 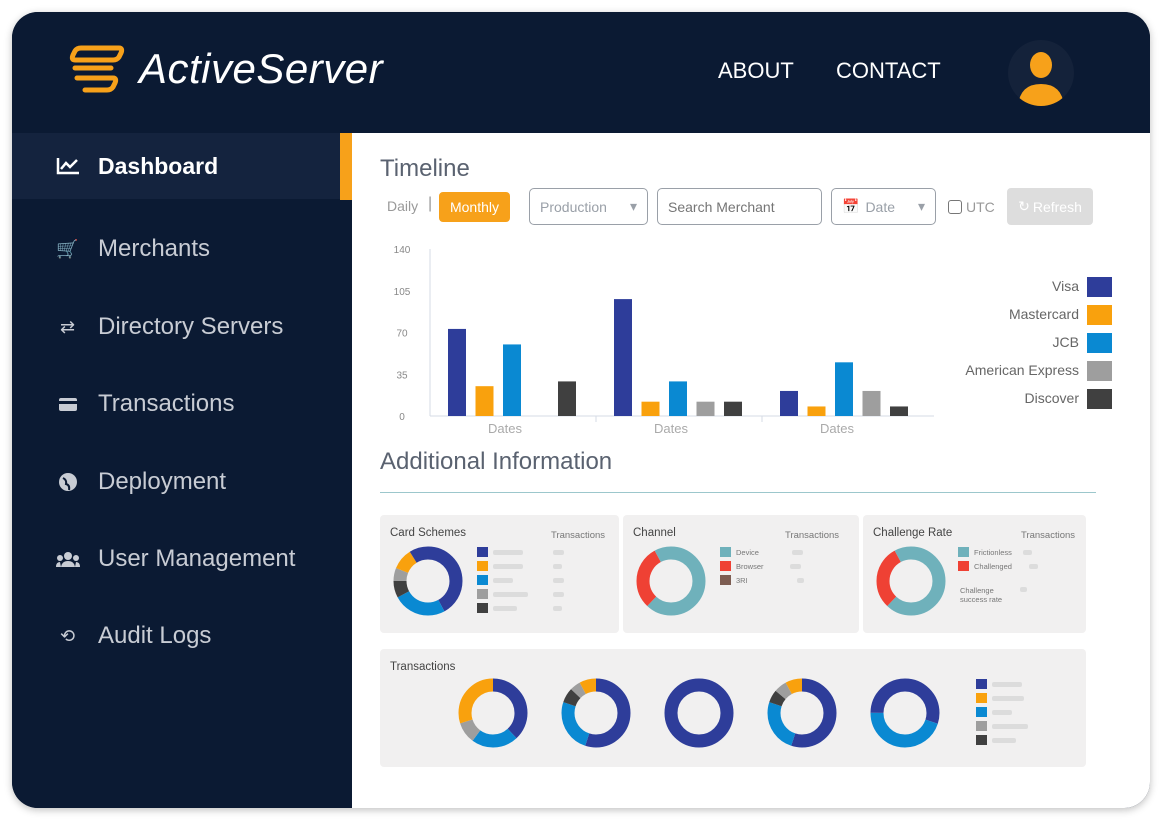 I want to click on credit-card-icon, so click(x=55, y=404).